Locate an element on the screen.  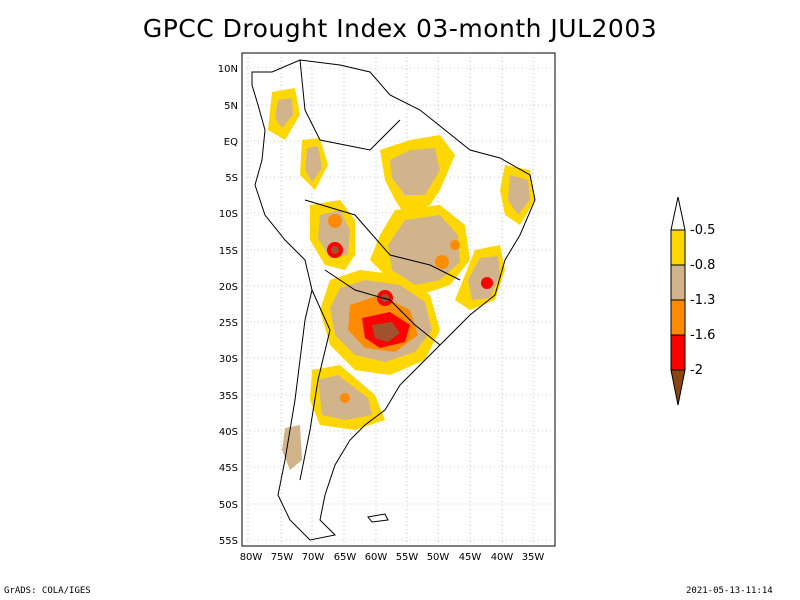
lon-label: 45W is located at coordinates (470, 557).